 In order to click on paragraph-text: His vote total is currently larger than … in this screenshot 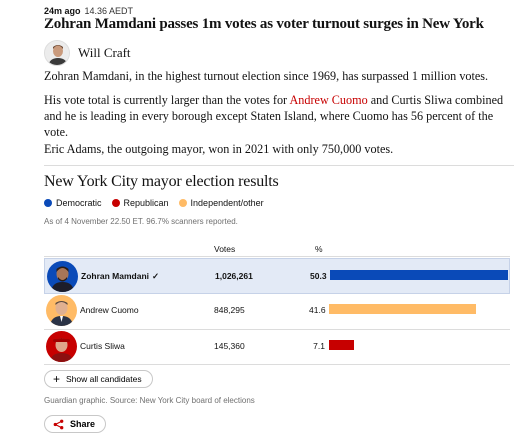, I will do `click(167, 100)`.